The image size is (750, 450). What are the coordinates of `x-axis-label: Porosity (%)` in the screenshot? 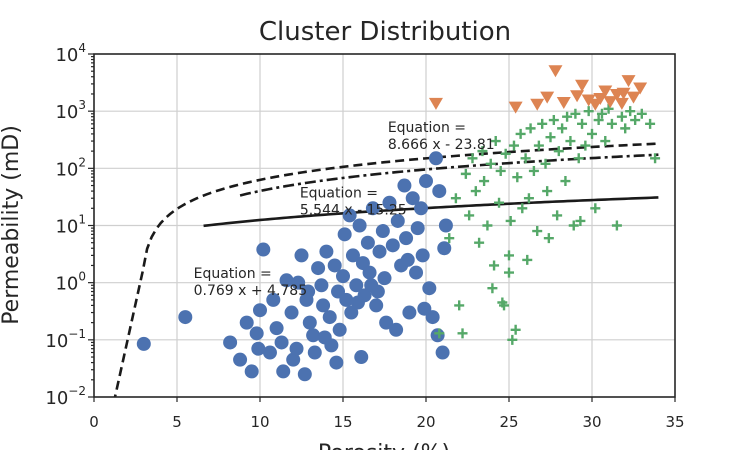 It's located at (384, 445).